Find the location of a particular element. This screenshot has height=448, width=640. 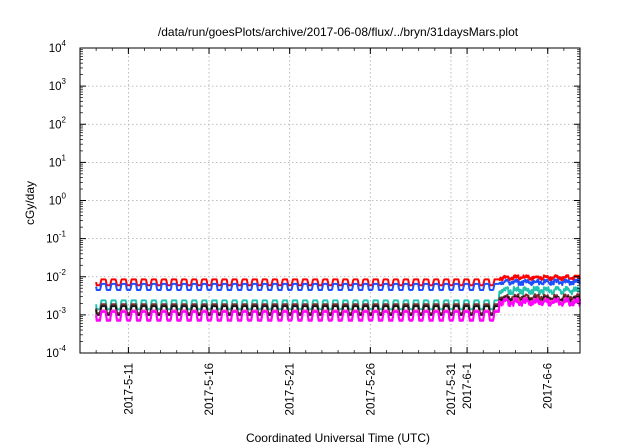

y-tick-label: 10³ is located at coordinates (58, 85).